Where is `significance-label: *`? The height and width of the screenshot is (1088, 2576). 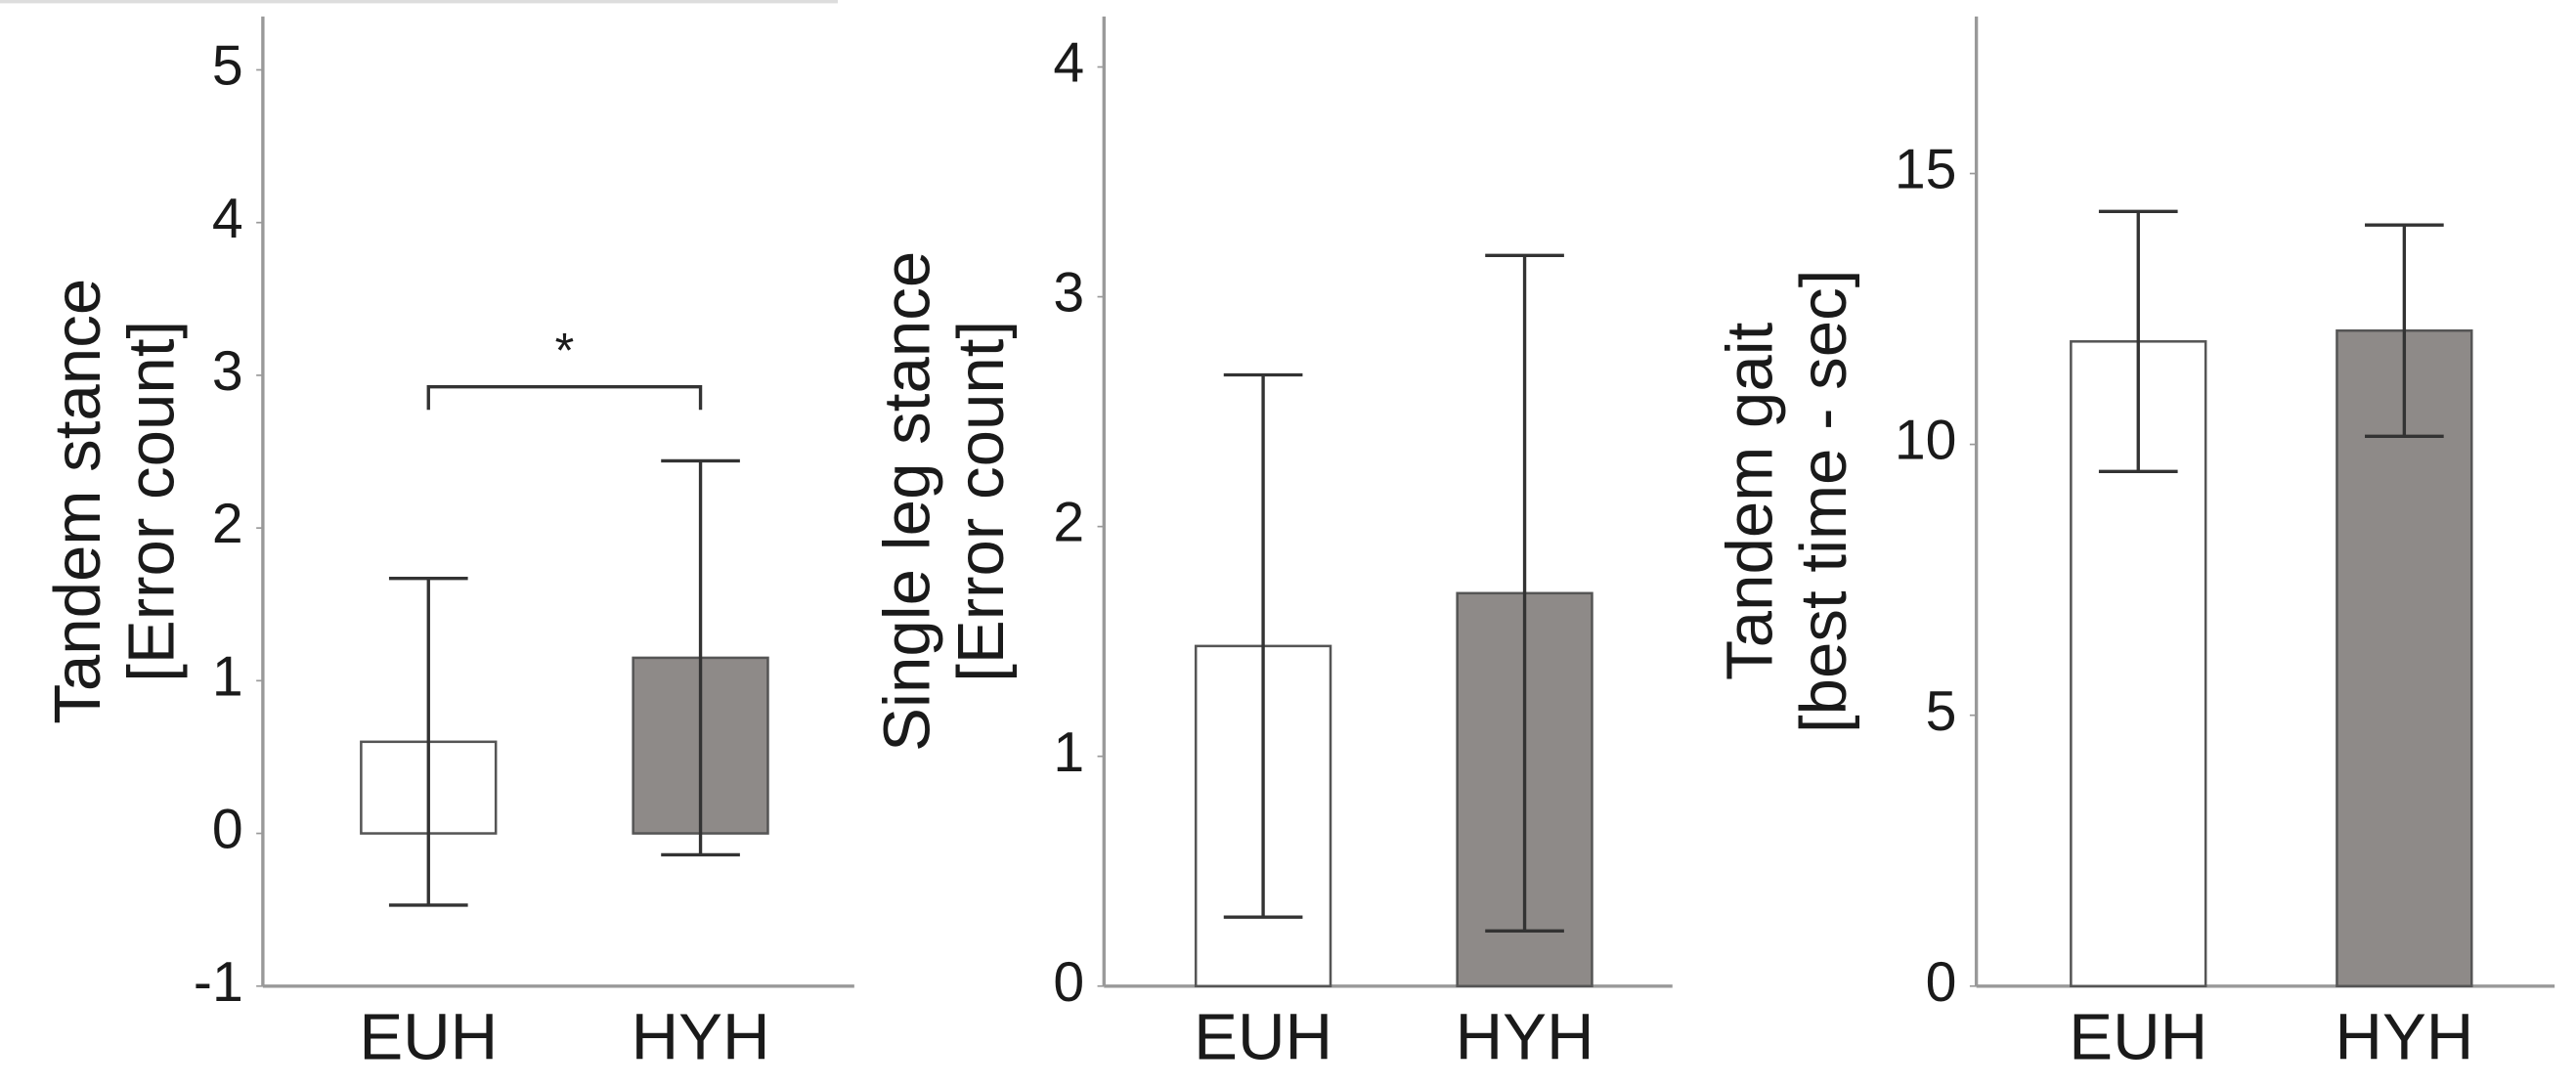 significance-label: * is located at coordinates (565, 349).